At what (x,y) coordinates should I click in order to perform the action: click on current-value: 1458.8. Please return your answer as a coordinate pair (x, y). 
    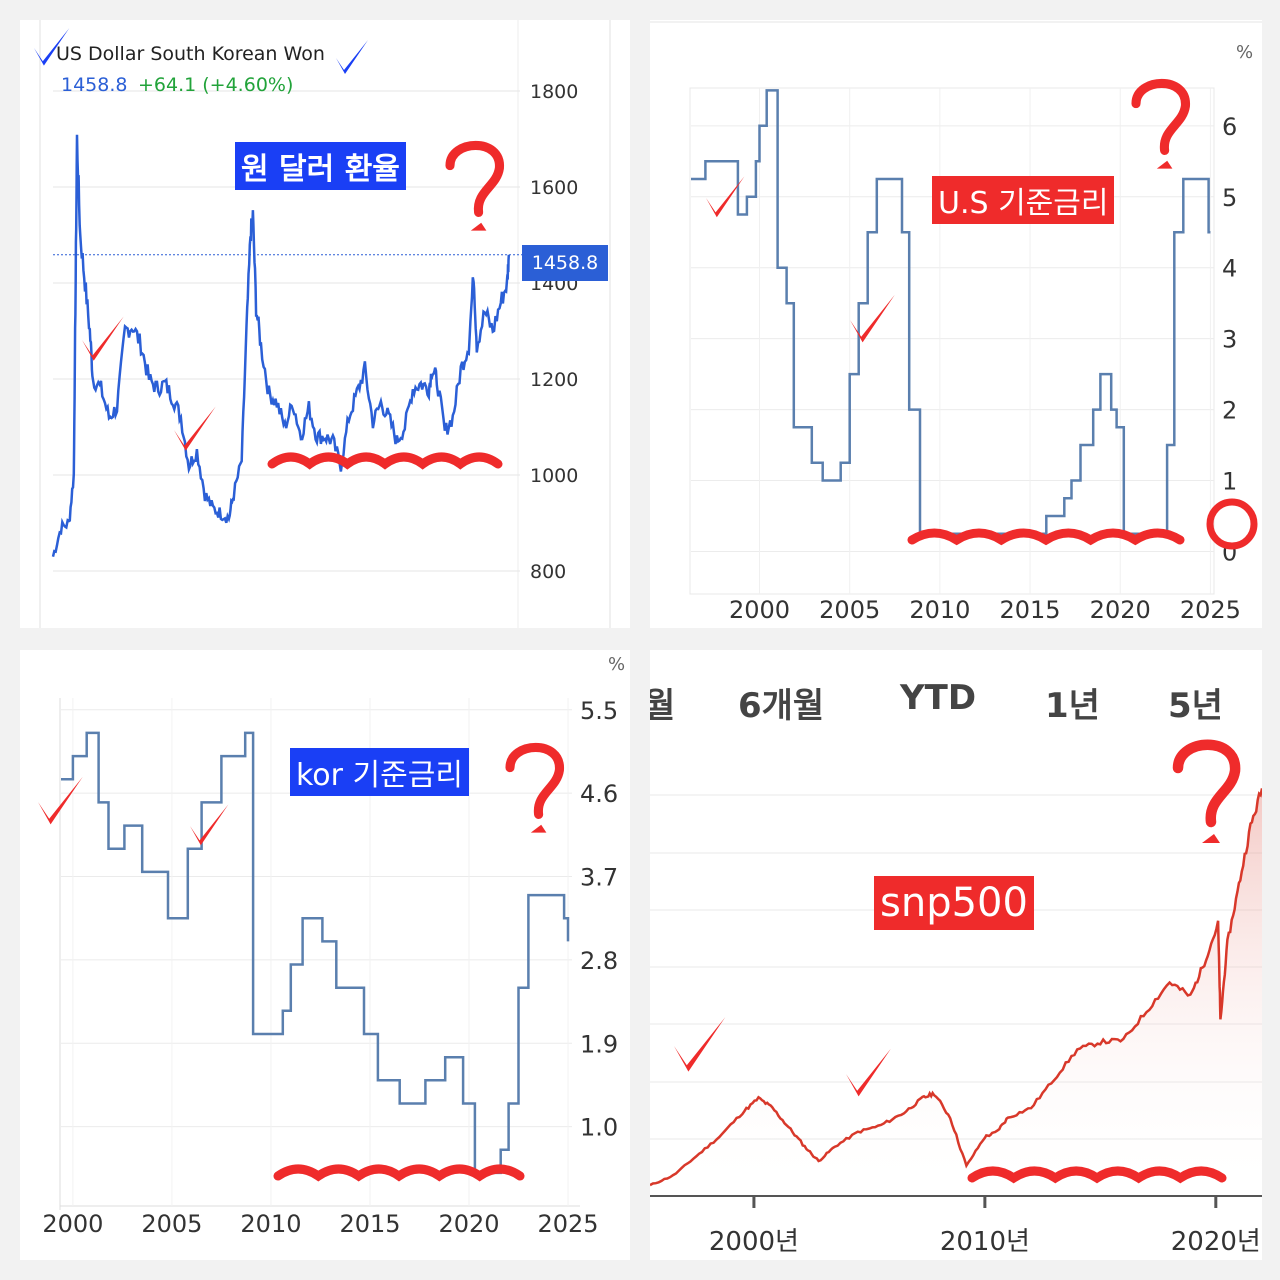
    Looking at the image, I should click on (94, 85).